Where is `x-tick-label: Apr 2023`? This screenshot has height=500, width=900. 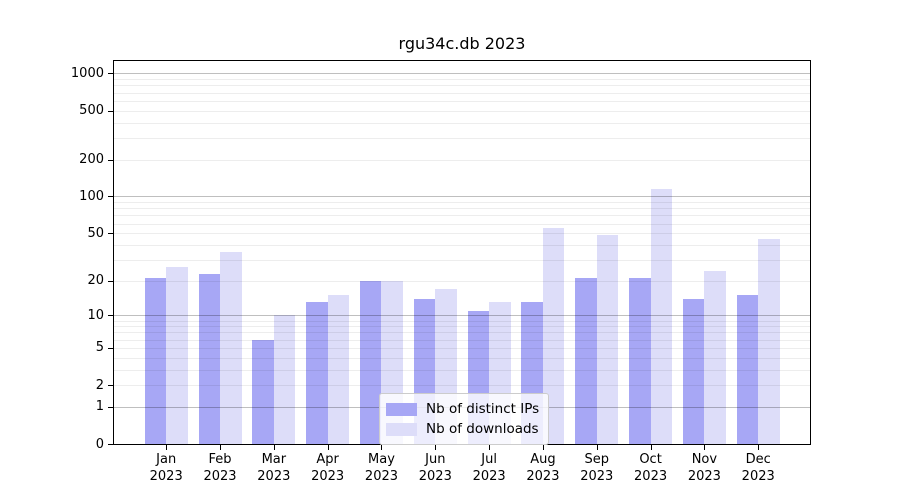
x-tick-label: Apr 2023 is located at coordinates (328, 468).